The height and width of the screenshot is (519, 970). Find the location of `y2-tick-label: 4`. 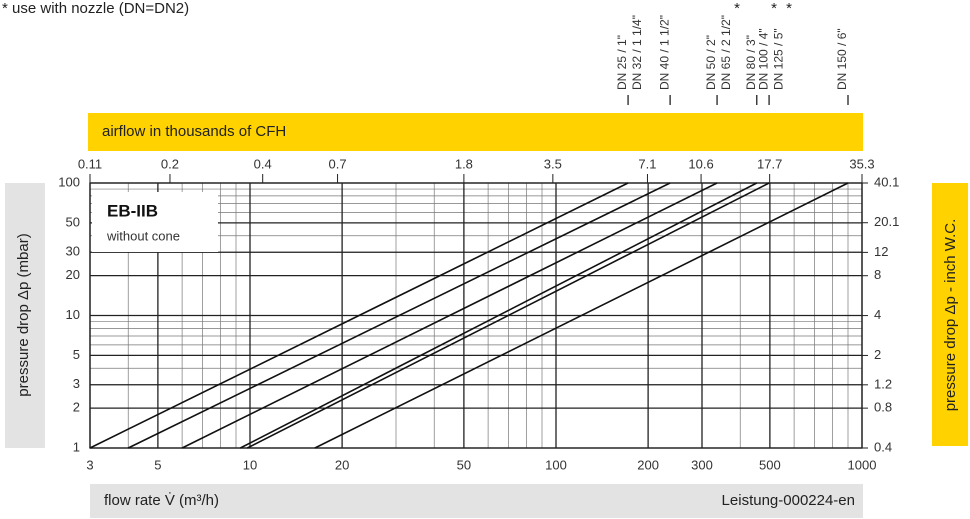

y2-tick-label: 4 is located at coordinates (877, 314).